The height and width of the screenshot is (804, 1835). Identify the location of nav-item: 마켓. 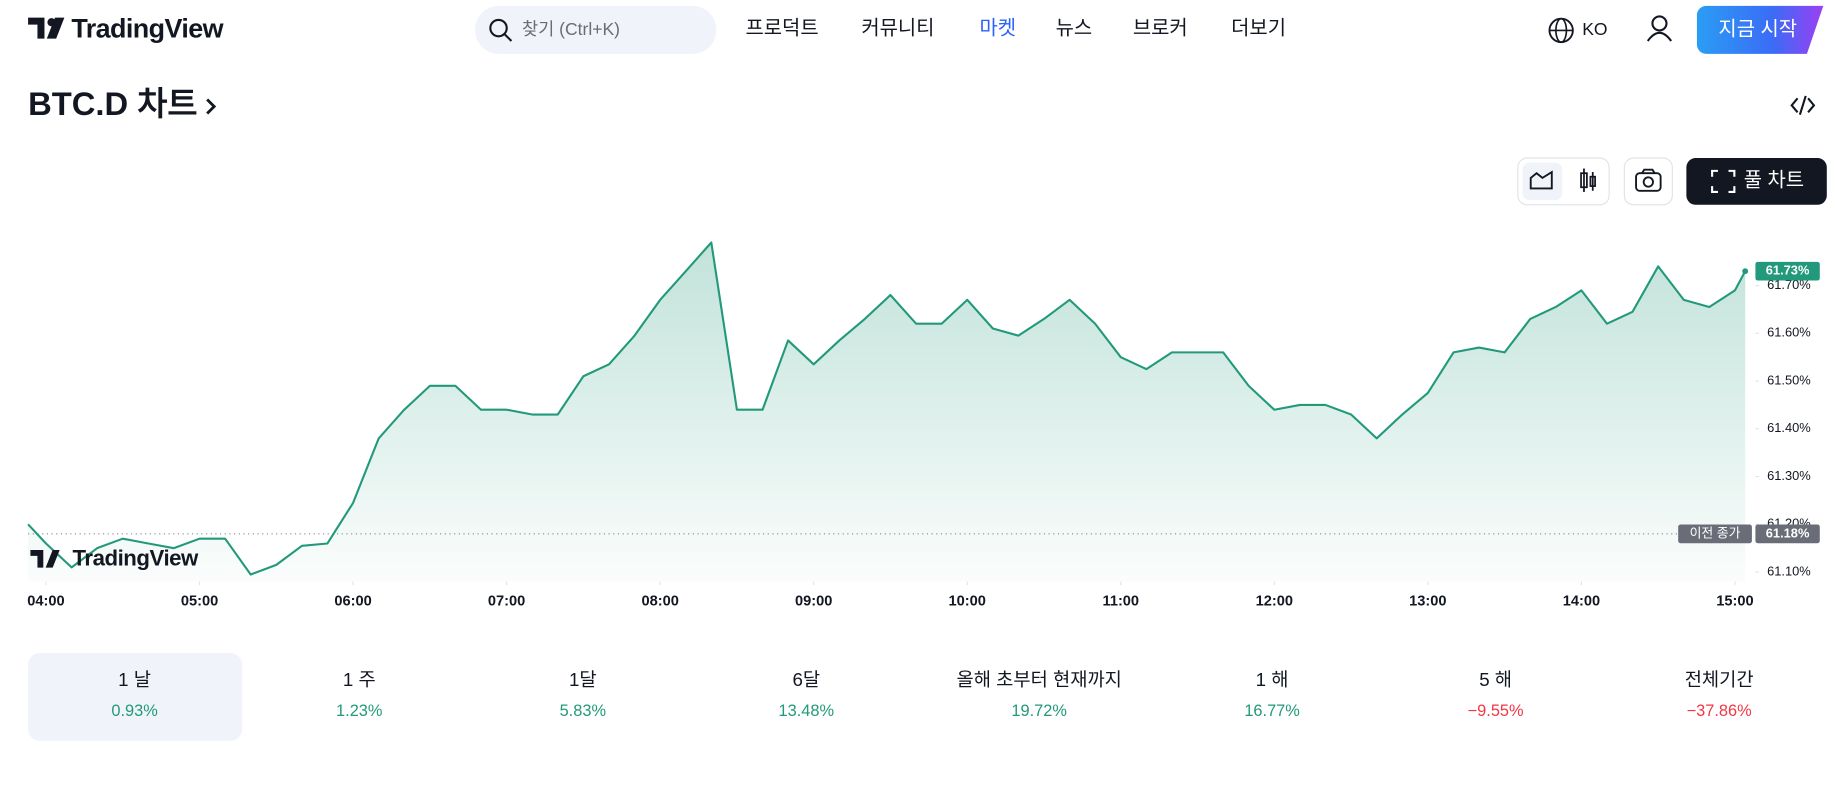
(998, 29).